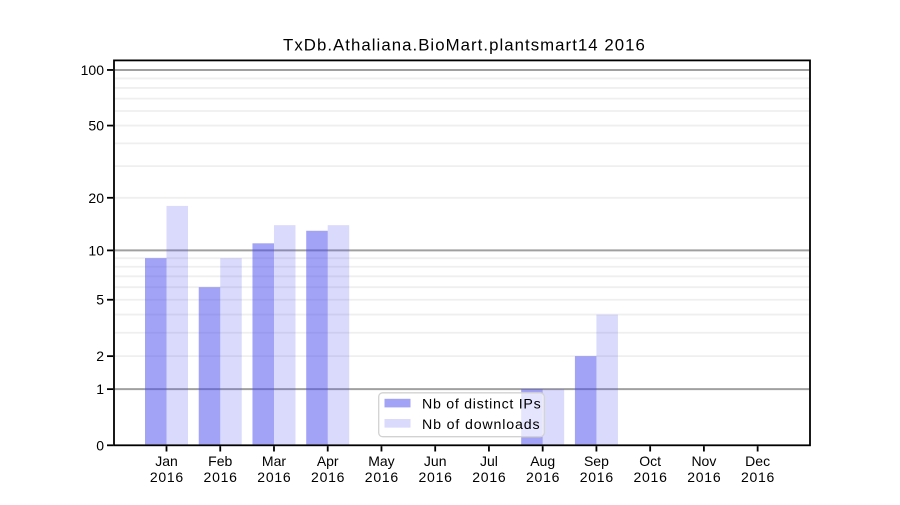  Describe the element at coordinates (93, 70) in the screenshot. I see `svg-text: 100` at that location.